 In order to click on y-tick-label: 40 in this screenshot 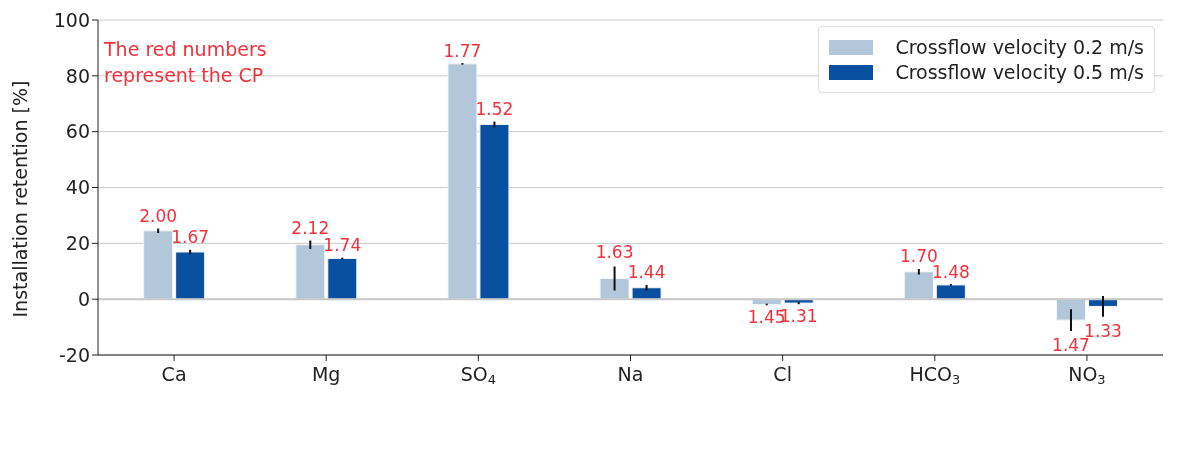, I will do `click(77, 187)`.